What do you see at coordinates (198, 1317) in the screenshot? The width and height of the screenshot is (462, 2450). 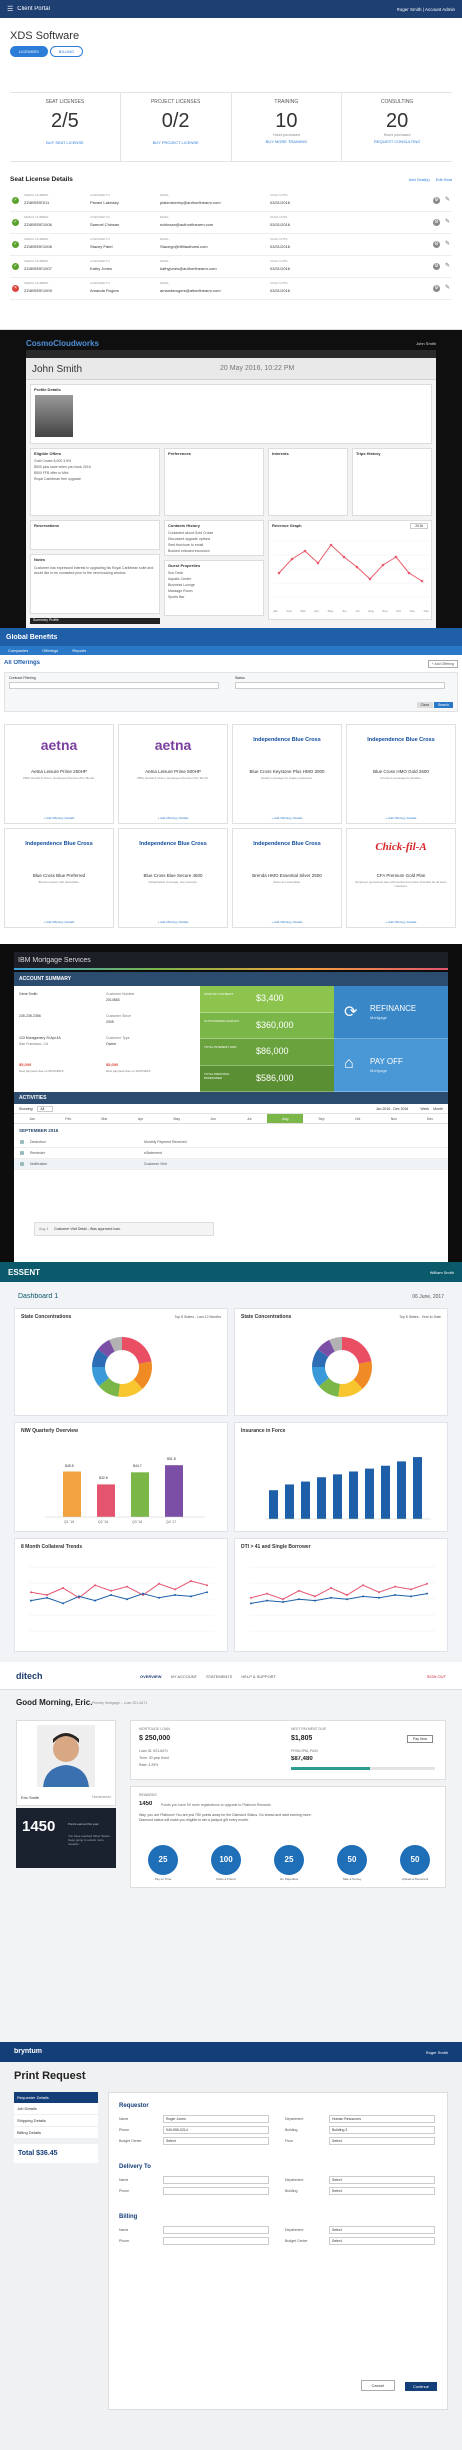 I see `chart-filter: Top 8 States - Last 12 Months` at bounding box center [198, 1317].